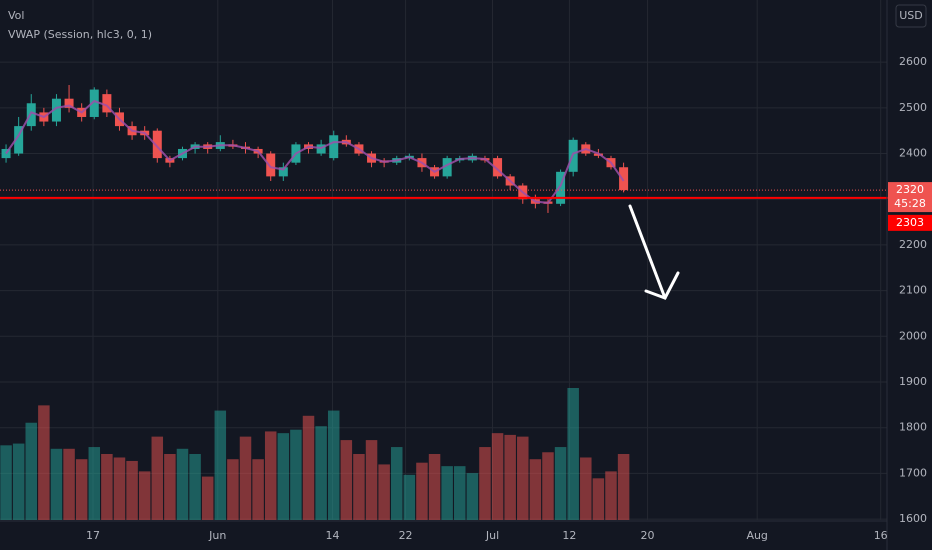  What do you see at coordinates (881, 535) in the screenshot?
I see `x-tick-label: 16` at bounding box center [881, 535].